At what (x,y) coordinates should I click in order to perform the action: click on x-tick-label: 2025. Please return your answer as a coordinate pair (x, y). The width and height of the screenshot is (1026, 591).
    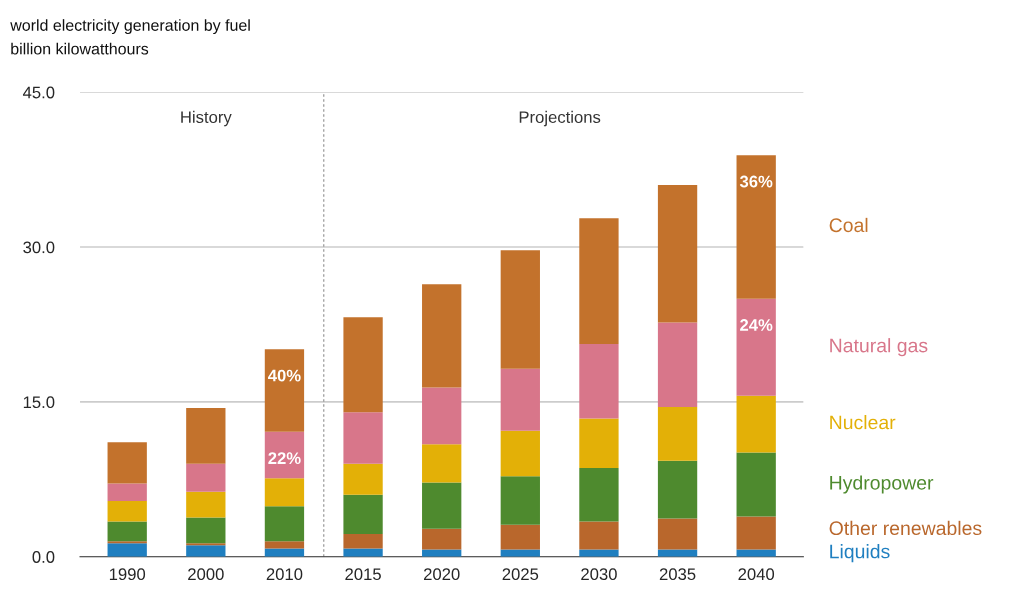
    Looking at the image, I should click on (520, 574).